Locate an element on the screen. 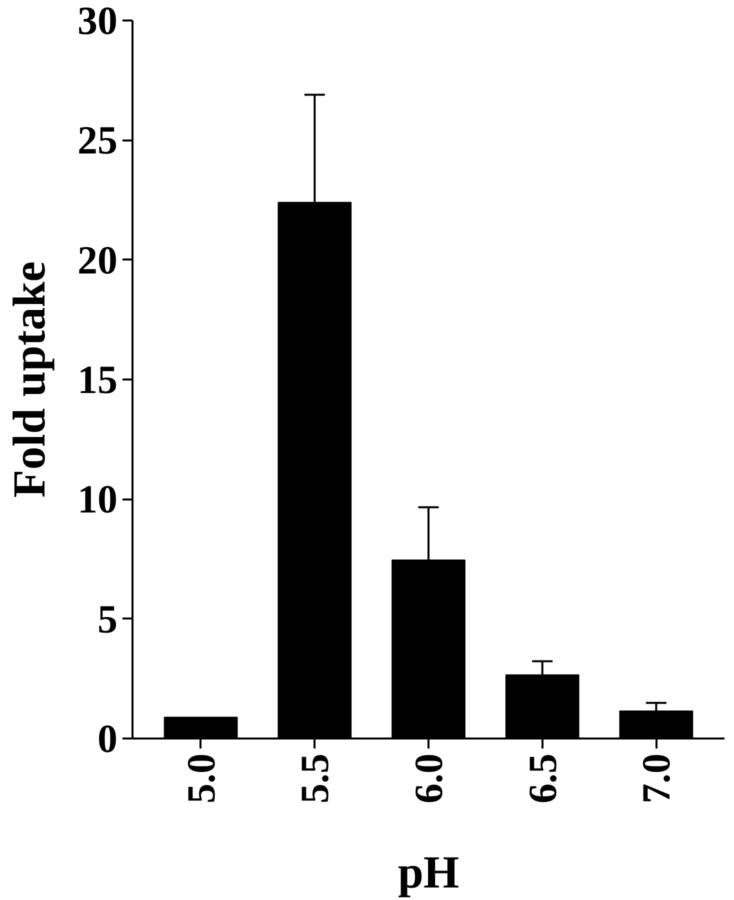 The height and width of the screenshot is (900, 734). y-tick-label: 0 is located at coordinates (108, 738).